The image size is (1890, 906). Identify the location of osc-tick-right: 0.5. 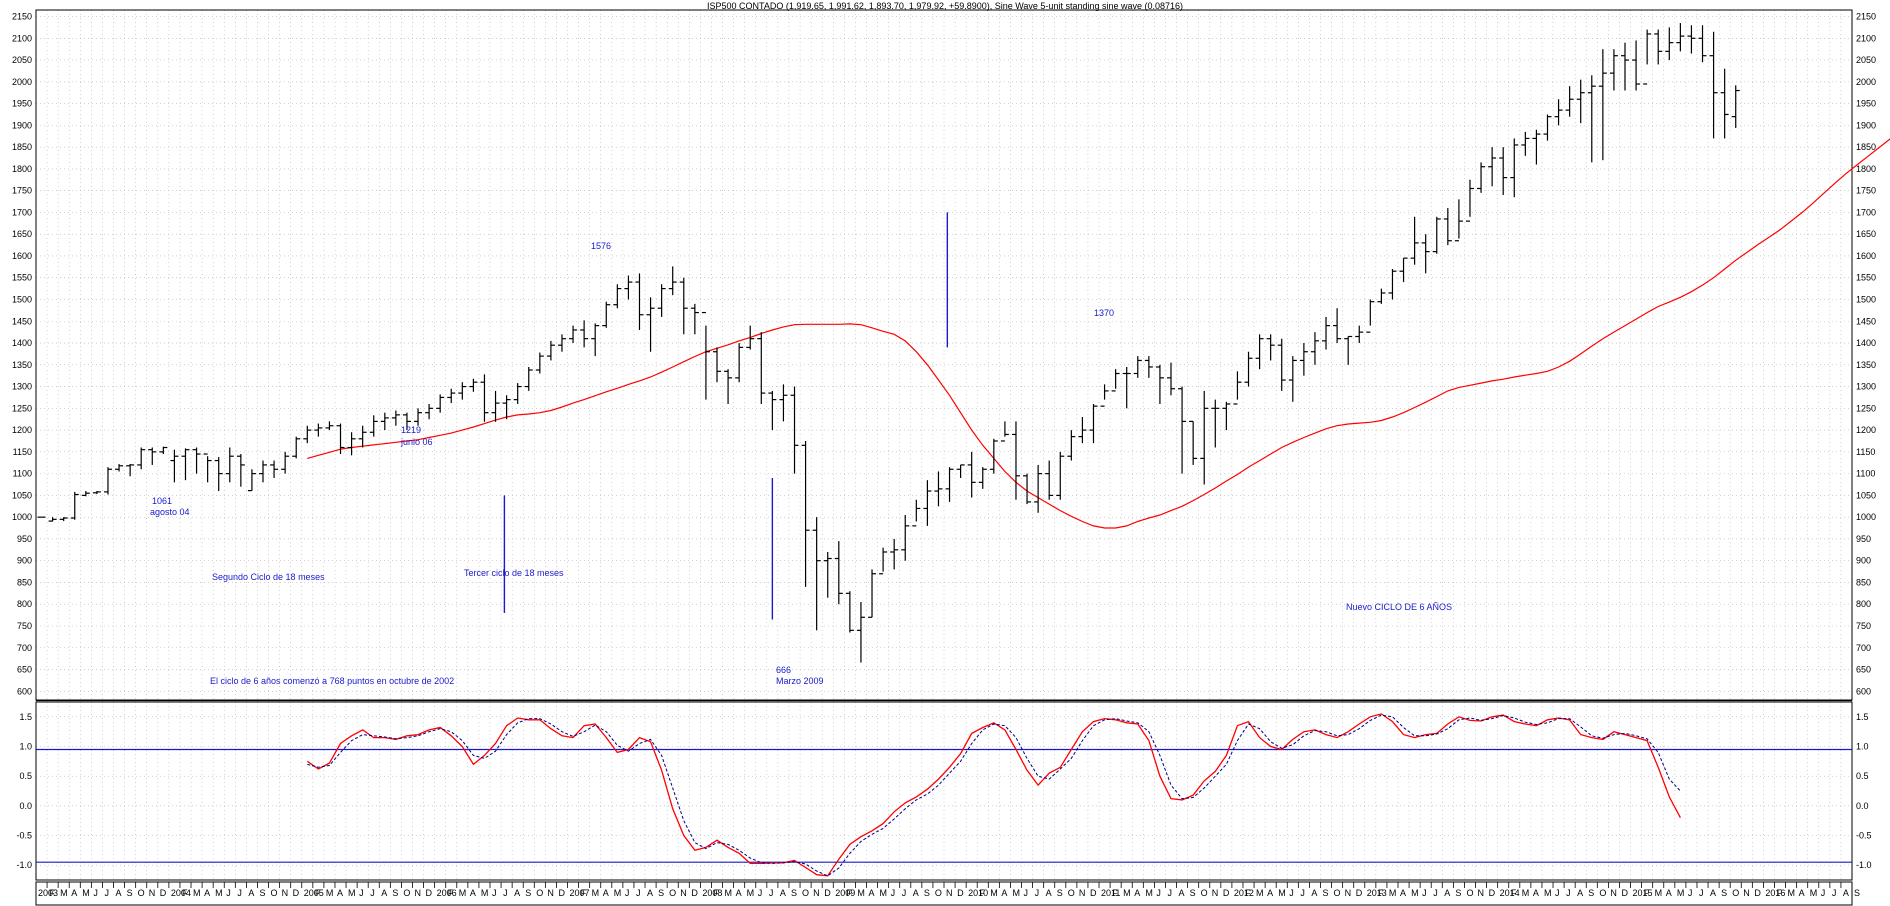
(1862, 776).